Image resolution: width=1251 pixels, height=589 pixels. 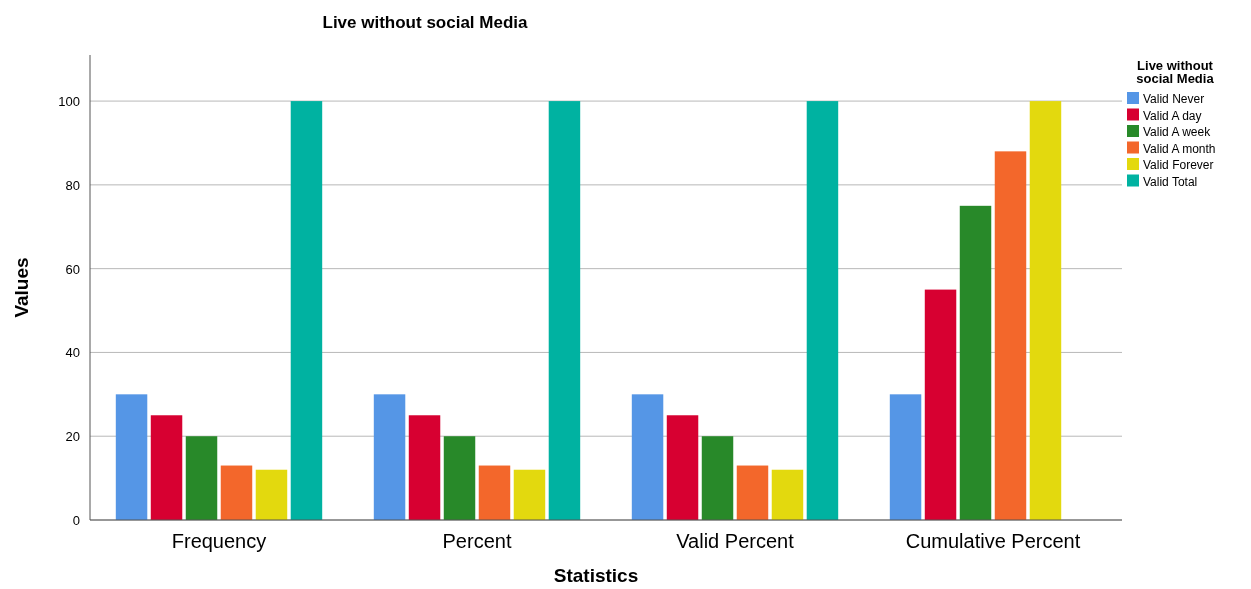 What do you see at coordinates (1172, 115) in the screenshot?
I see `legend-label: Valid A day` at bounding box center [1172, 115].